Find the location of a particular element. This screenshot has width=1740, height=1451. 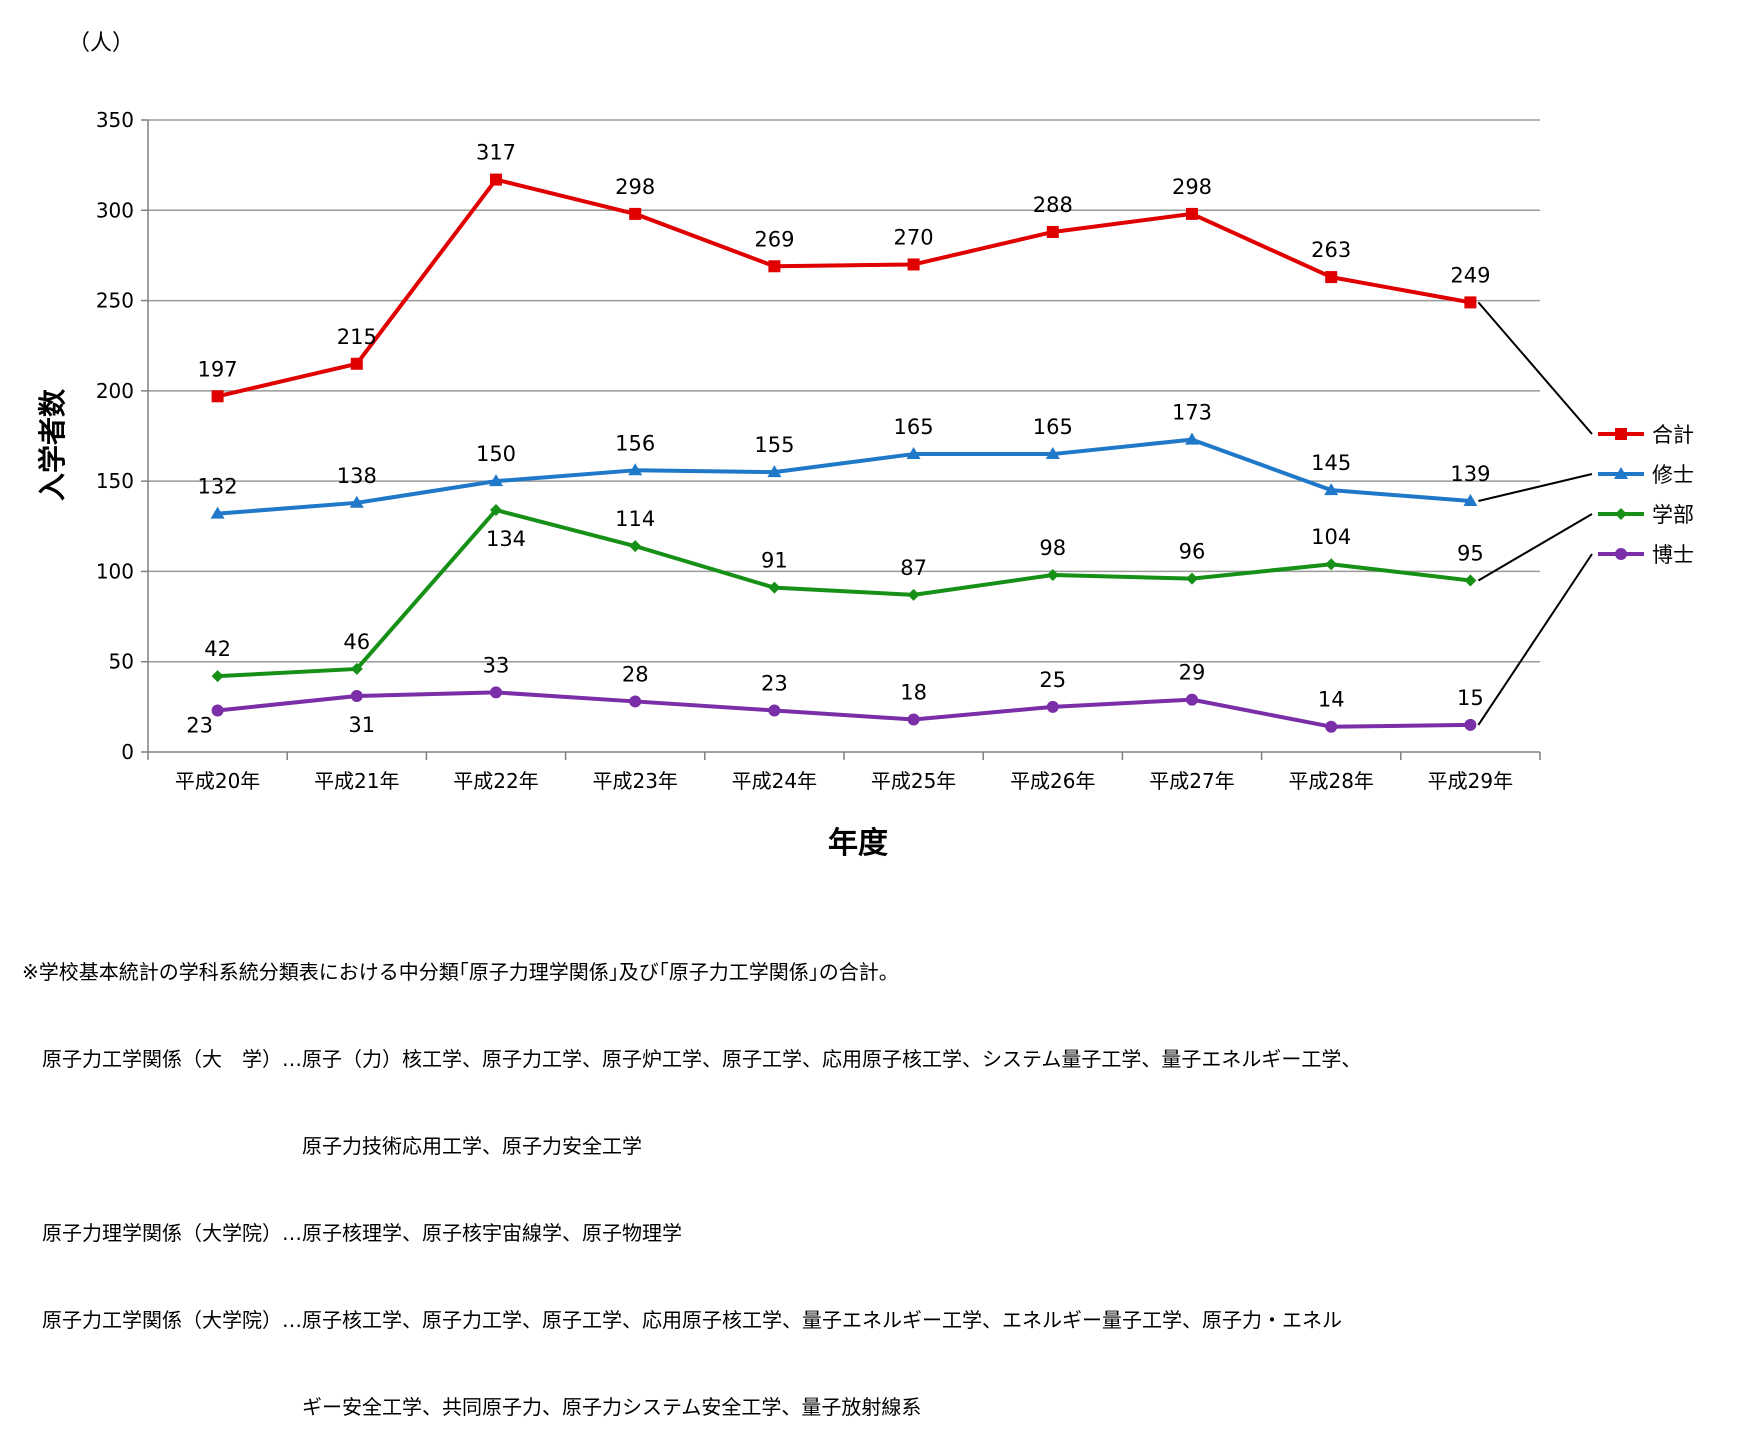

y-tick-label: 200 is located at coordinates (115, 391).